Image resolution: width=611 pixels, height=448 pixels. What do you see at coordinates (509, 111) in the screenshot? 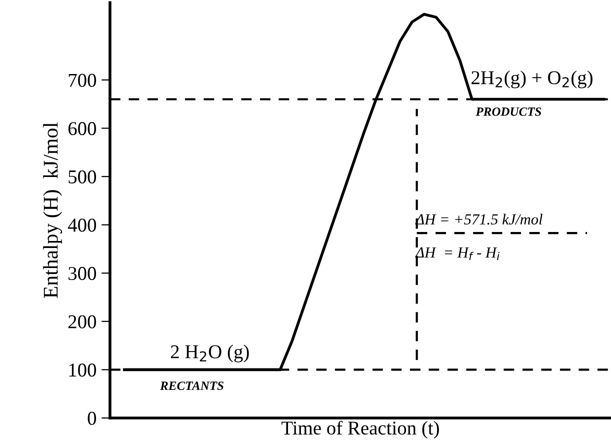
I see `annotation: PRODUCTS` at bounding box center [509, 111].